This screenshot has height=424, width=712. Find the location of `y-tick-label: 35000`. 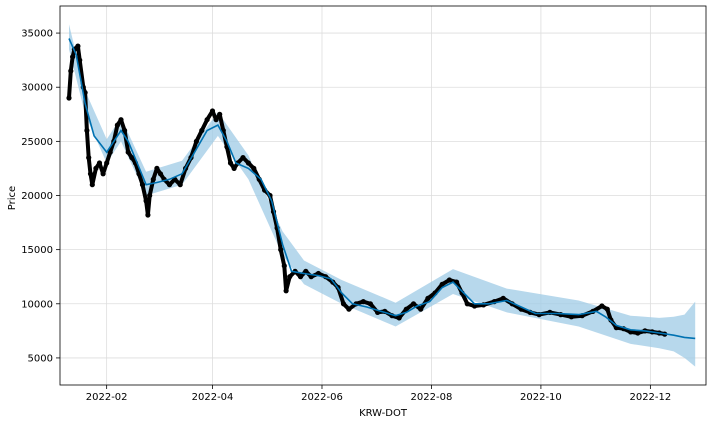

y-tick-label: 35000 is located at coordinates (37, 34).